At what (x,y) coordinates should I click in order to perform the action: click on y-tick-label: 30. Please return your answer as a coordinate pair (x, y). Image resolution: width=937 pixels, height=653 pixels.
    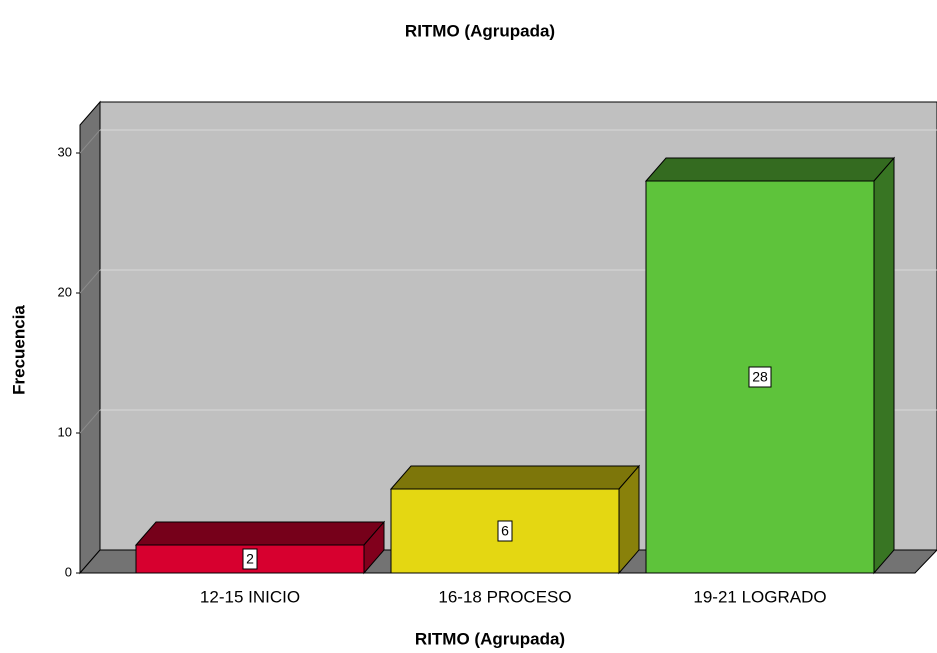
    Looking at the image, I should click on (65, 151).